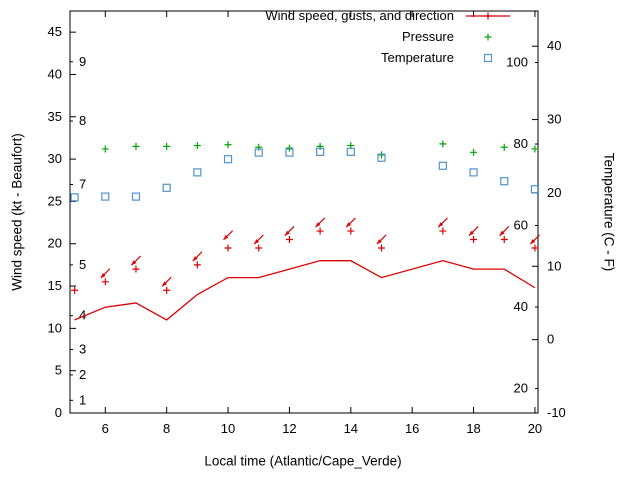 The width and height of the screenshot is (640, 480). What do you see at coordinates (351, 428) in the screenshot?
I see `x-tick-label: 14` at bounding box center [351, 428].